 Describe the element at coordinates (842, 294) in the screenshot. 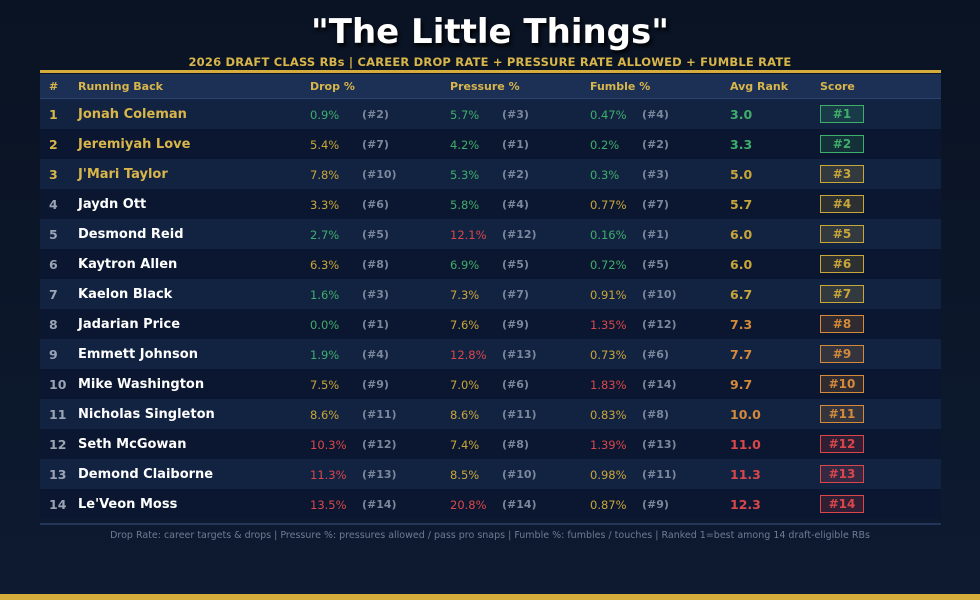

I see `row-score-badge: #7` at that location.